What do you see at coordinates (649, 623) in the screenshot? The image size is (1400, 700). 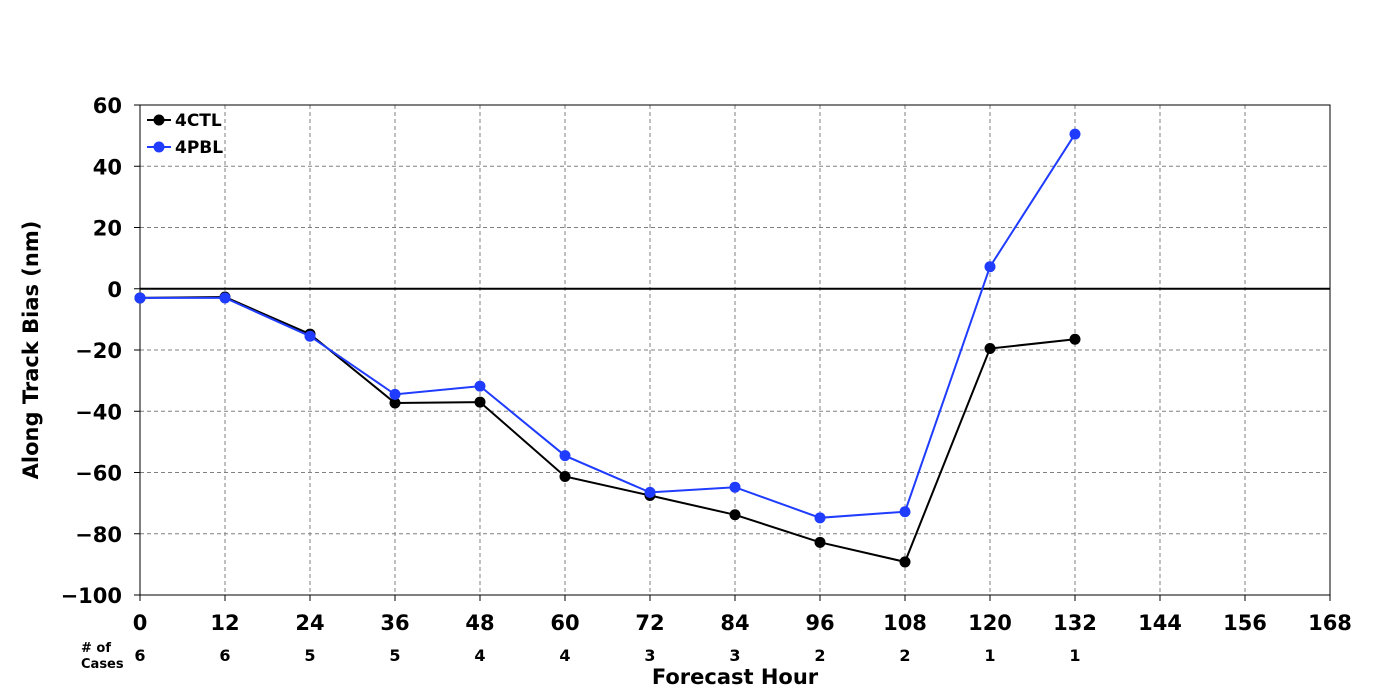 I see `x-tick-label: 72` at bounding box center [649, 623].